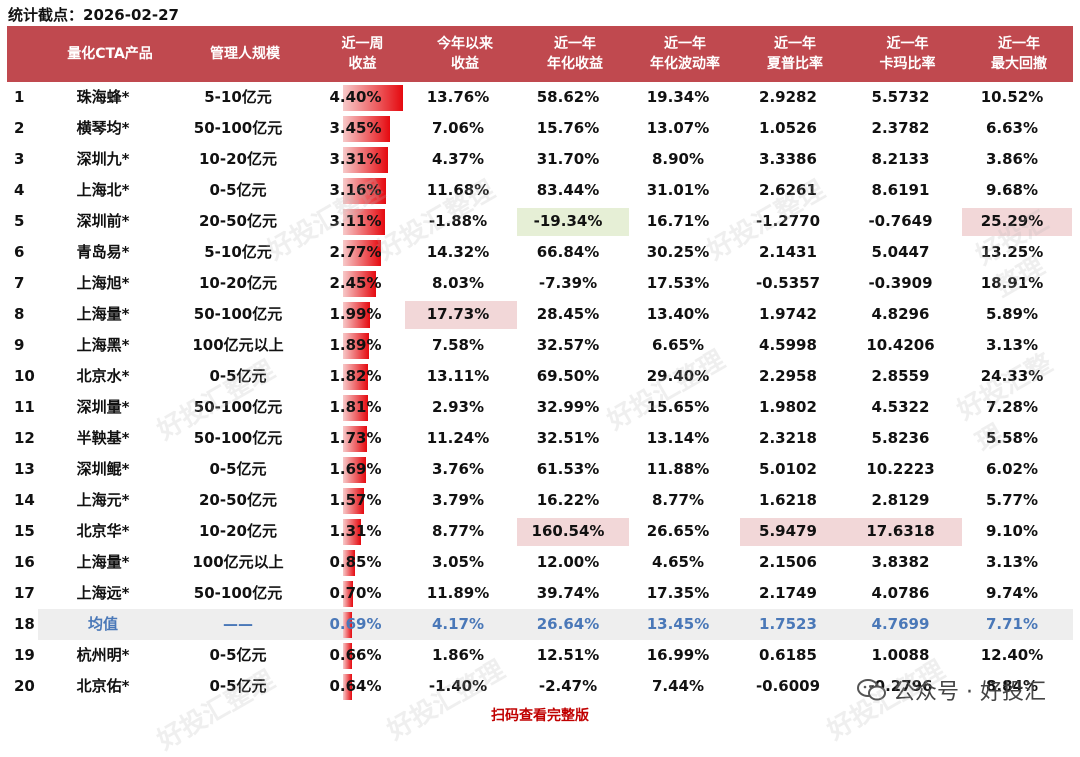 The height and width of the screenshot is (757, 1080). What do you see at coordinates (678, 407) in the screenshot?
I see `cell-vol: 15.65%` at bounding box center [678, 407].